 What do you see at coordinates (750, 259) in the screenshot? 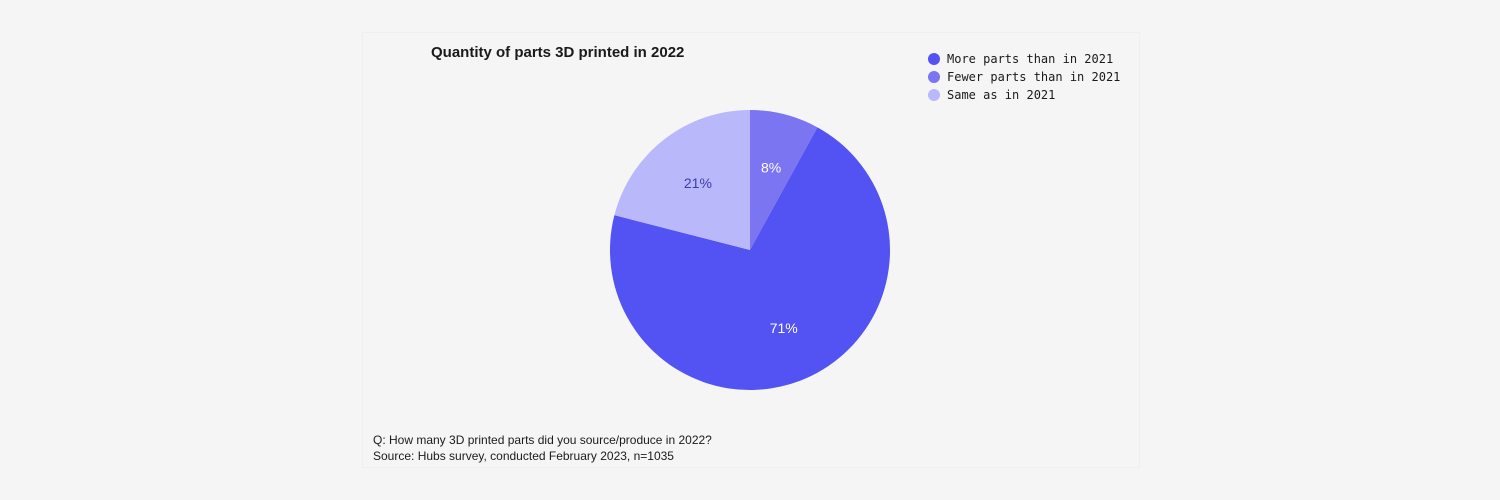
I see `pie-slice-more-parts-than-in-2021` at bounding box center [750, 259].